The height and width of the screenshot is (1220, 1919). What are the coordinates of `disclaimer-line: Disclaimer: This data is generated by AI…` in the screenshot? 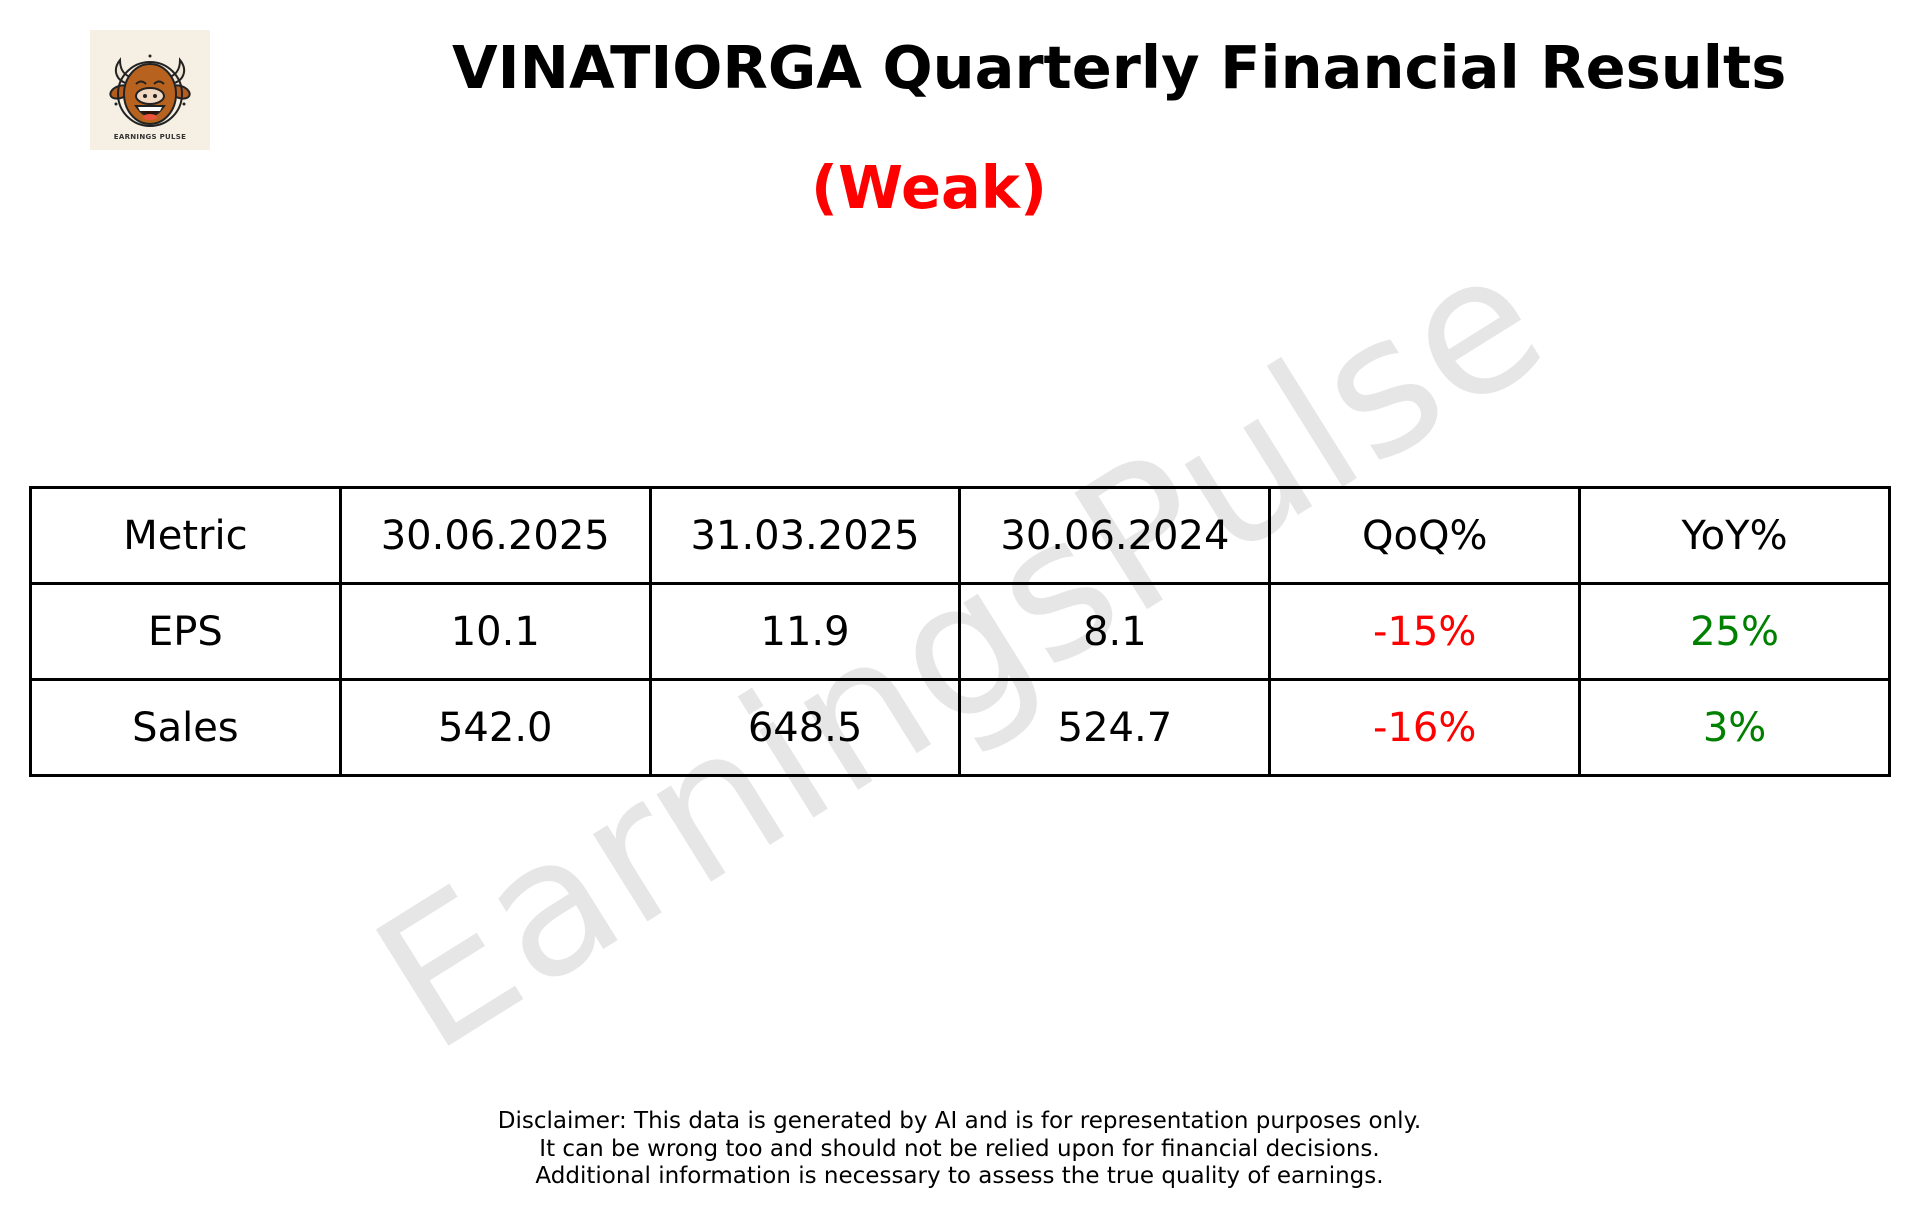 It's located at (959, 1121).